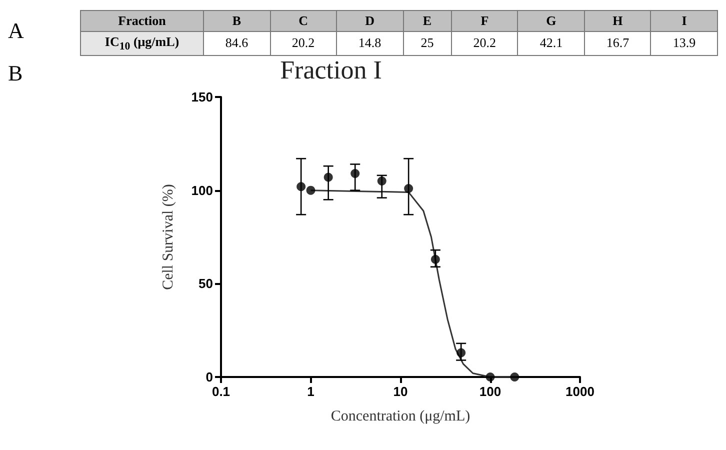 This screenshot has height=450, width=726. Describe the element at coordinates (331, 70) in the screenshot. I see `chart-title: Fraction I` at that location.